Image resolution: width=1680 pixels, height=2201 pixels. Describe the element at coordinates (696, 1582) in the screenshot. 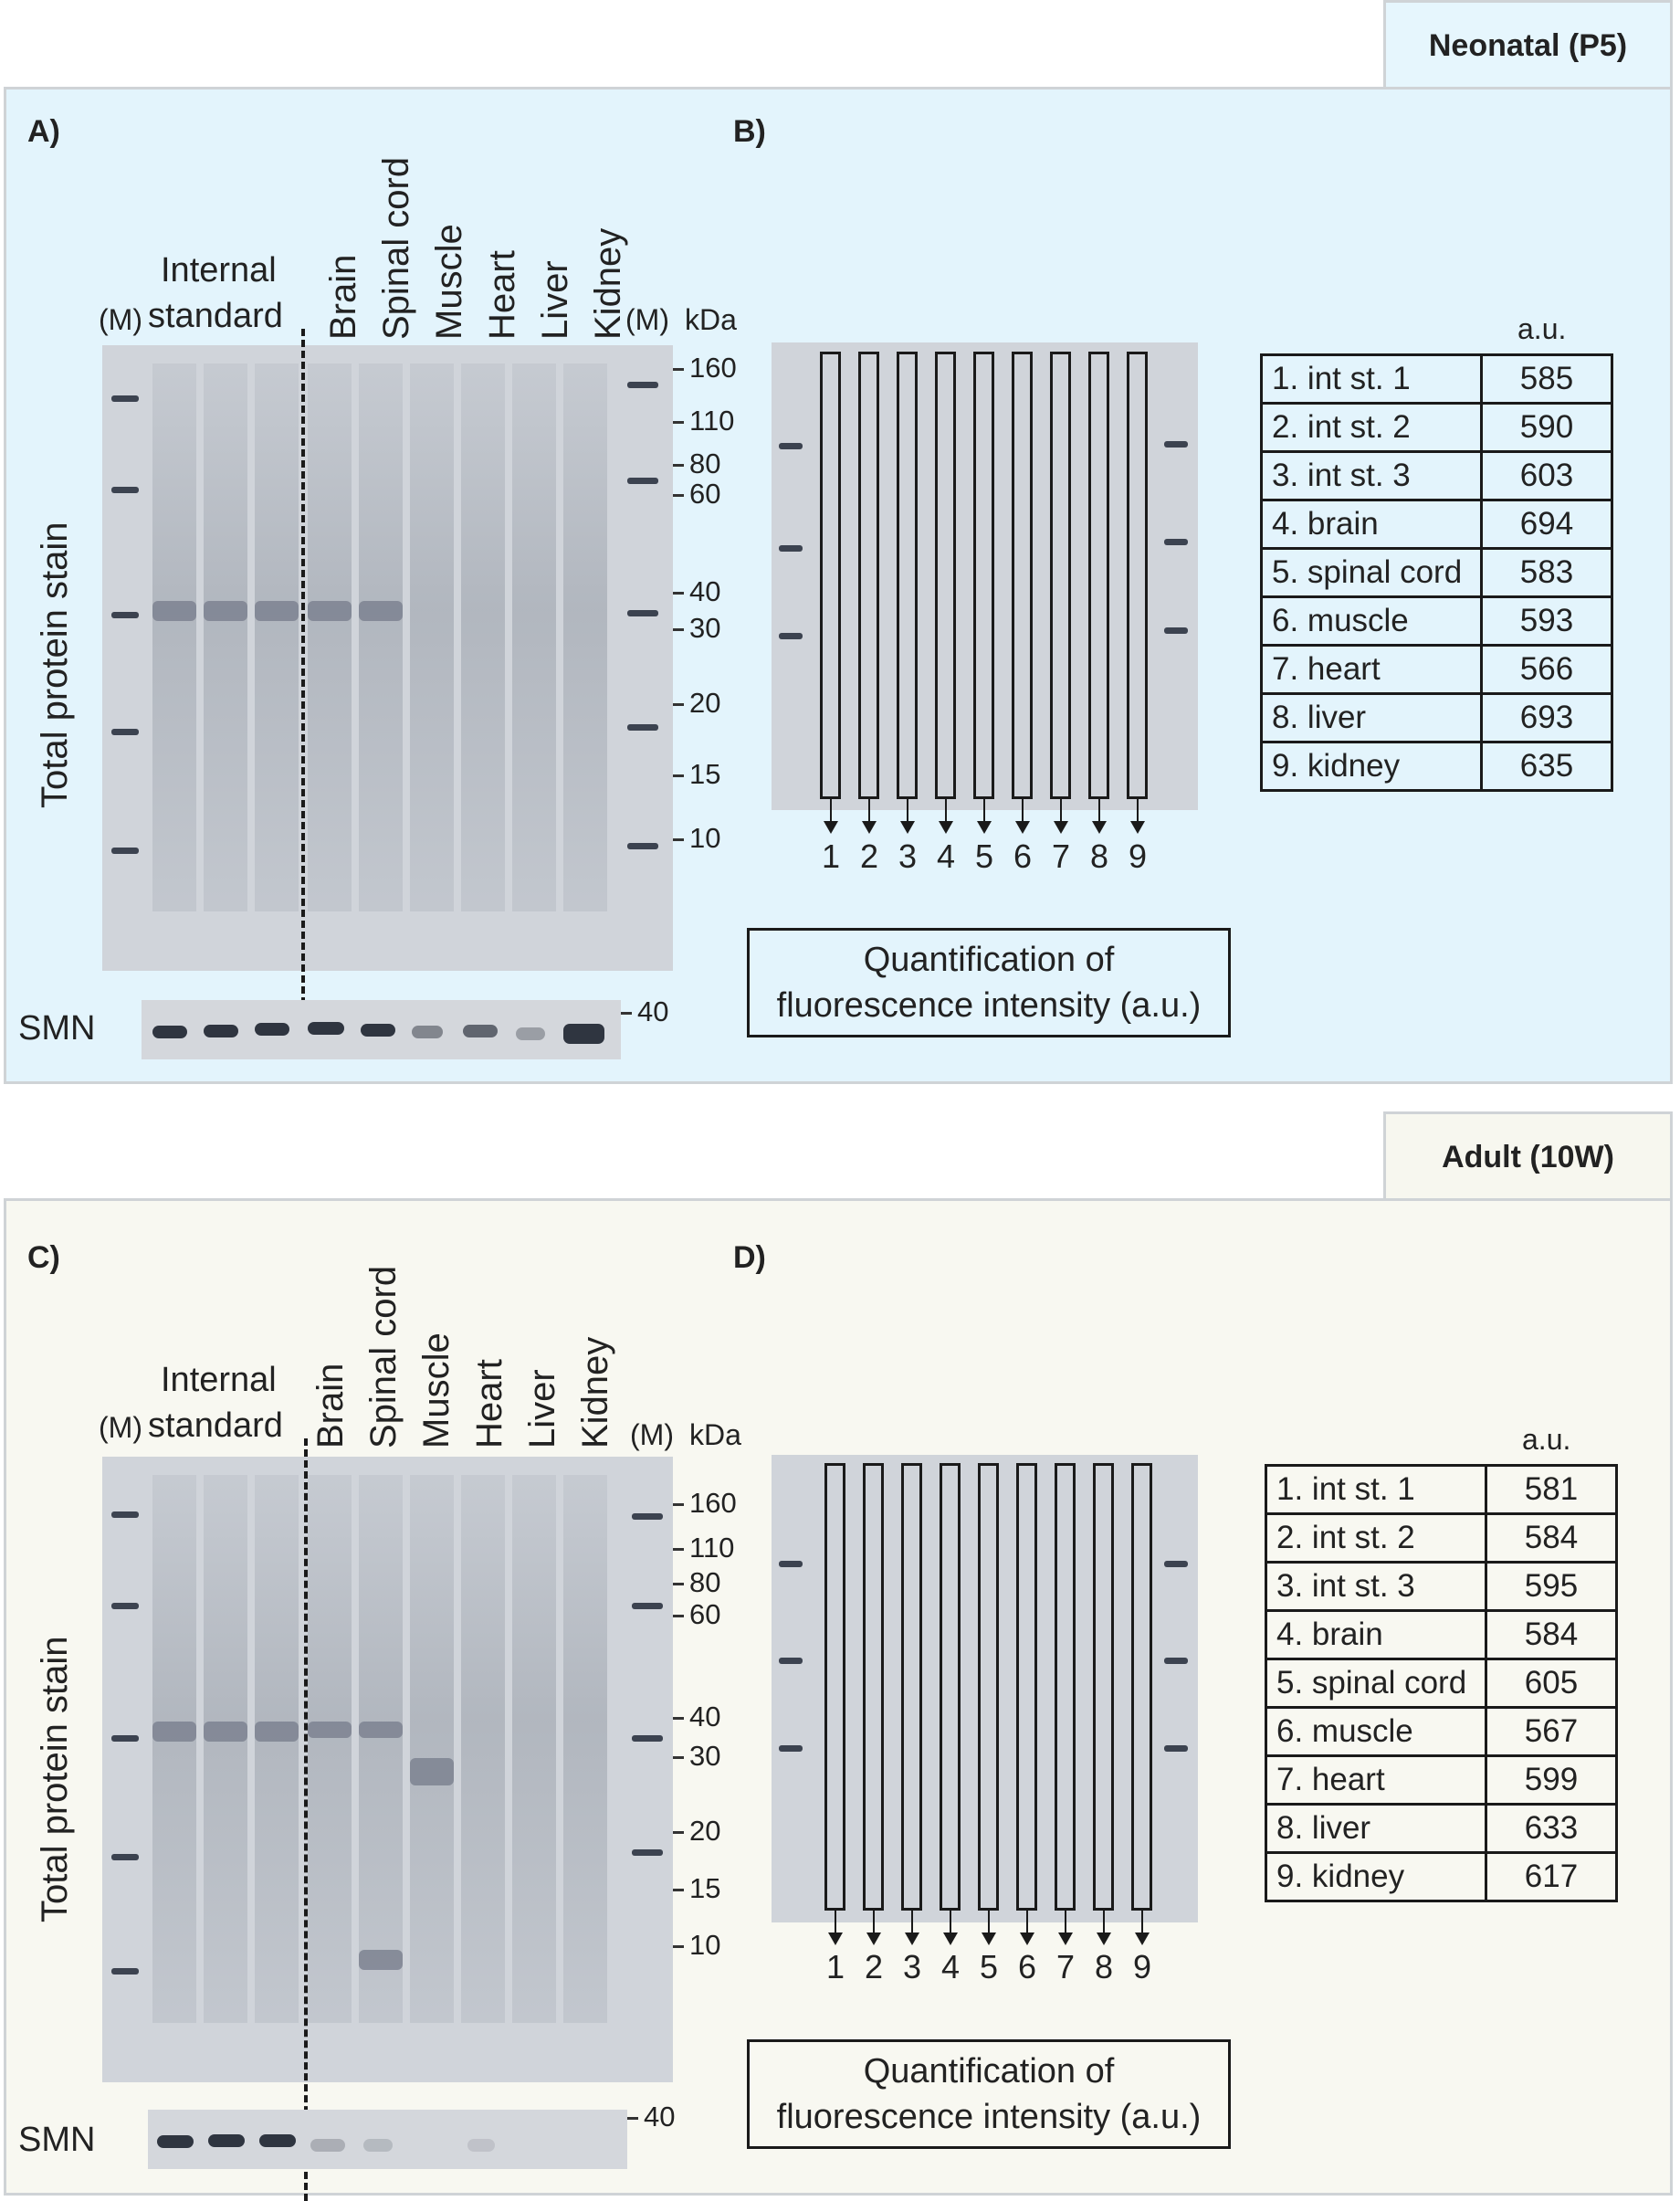

I see `kda-marker: 80` at that location.